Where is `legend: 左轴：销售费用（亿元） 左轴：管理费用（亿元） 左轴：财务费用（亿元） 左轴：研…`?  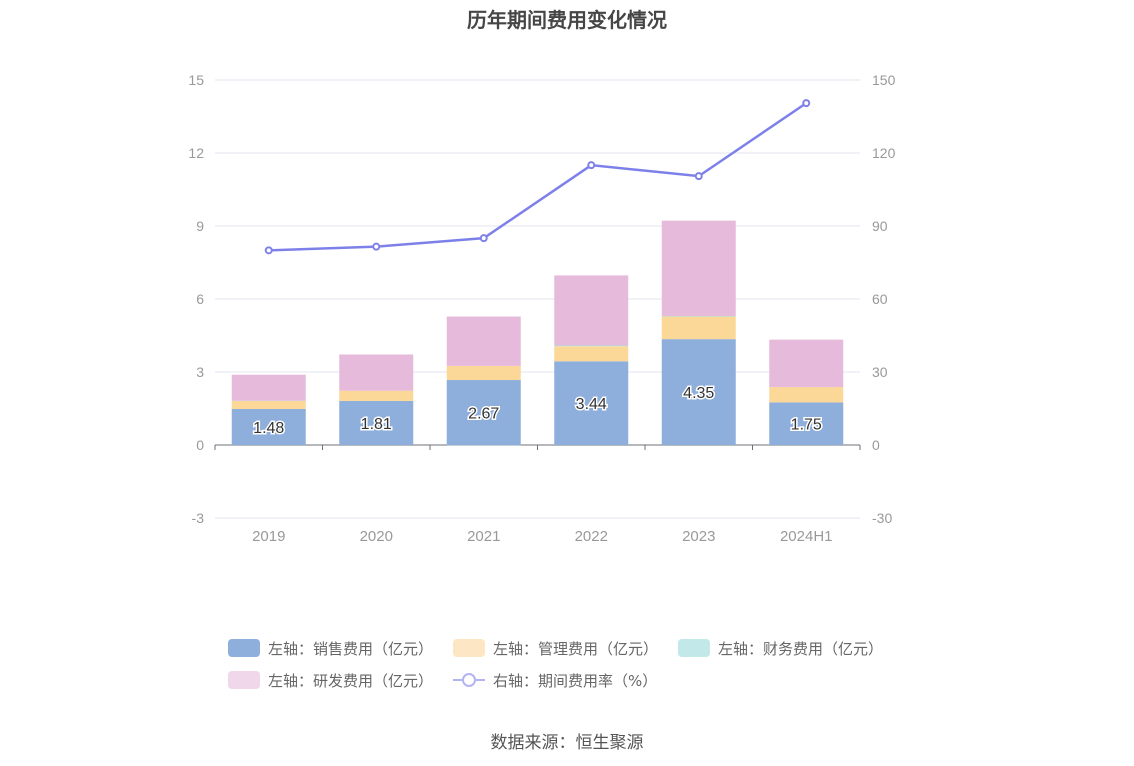 legend: 左轴：销售费用（亿元） 左轴：管理费用（亿元） 左轴：财务费用（亿元） 左轴：研… is located at coordinates (578, 664).